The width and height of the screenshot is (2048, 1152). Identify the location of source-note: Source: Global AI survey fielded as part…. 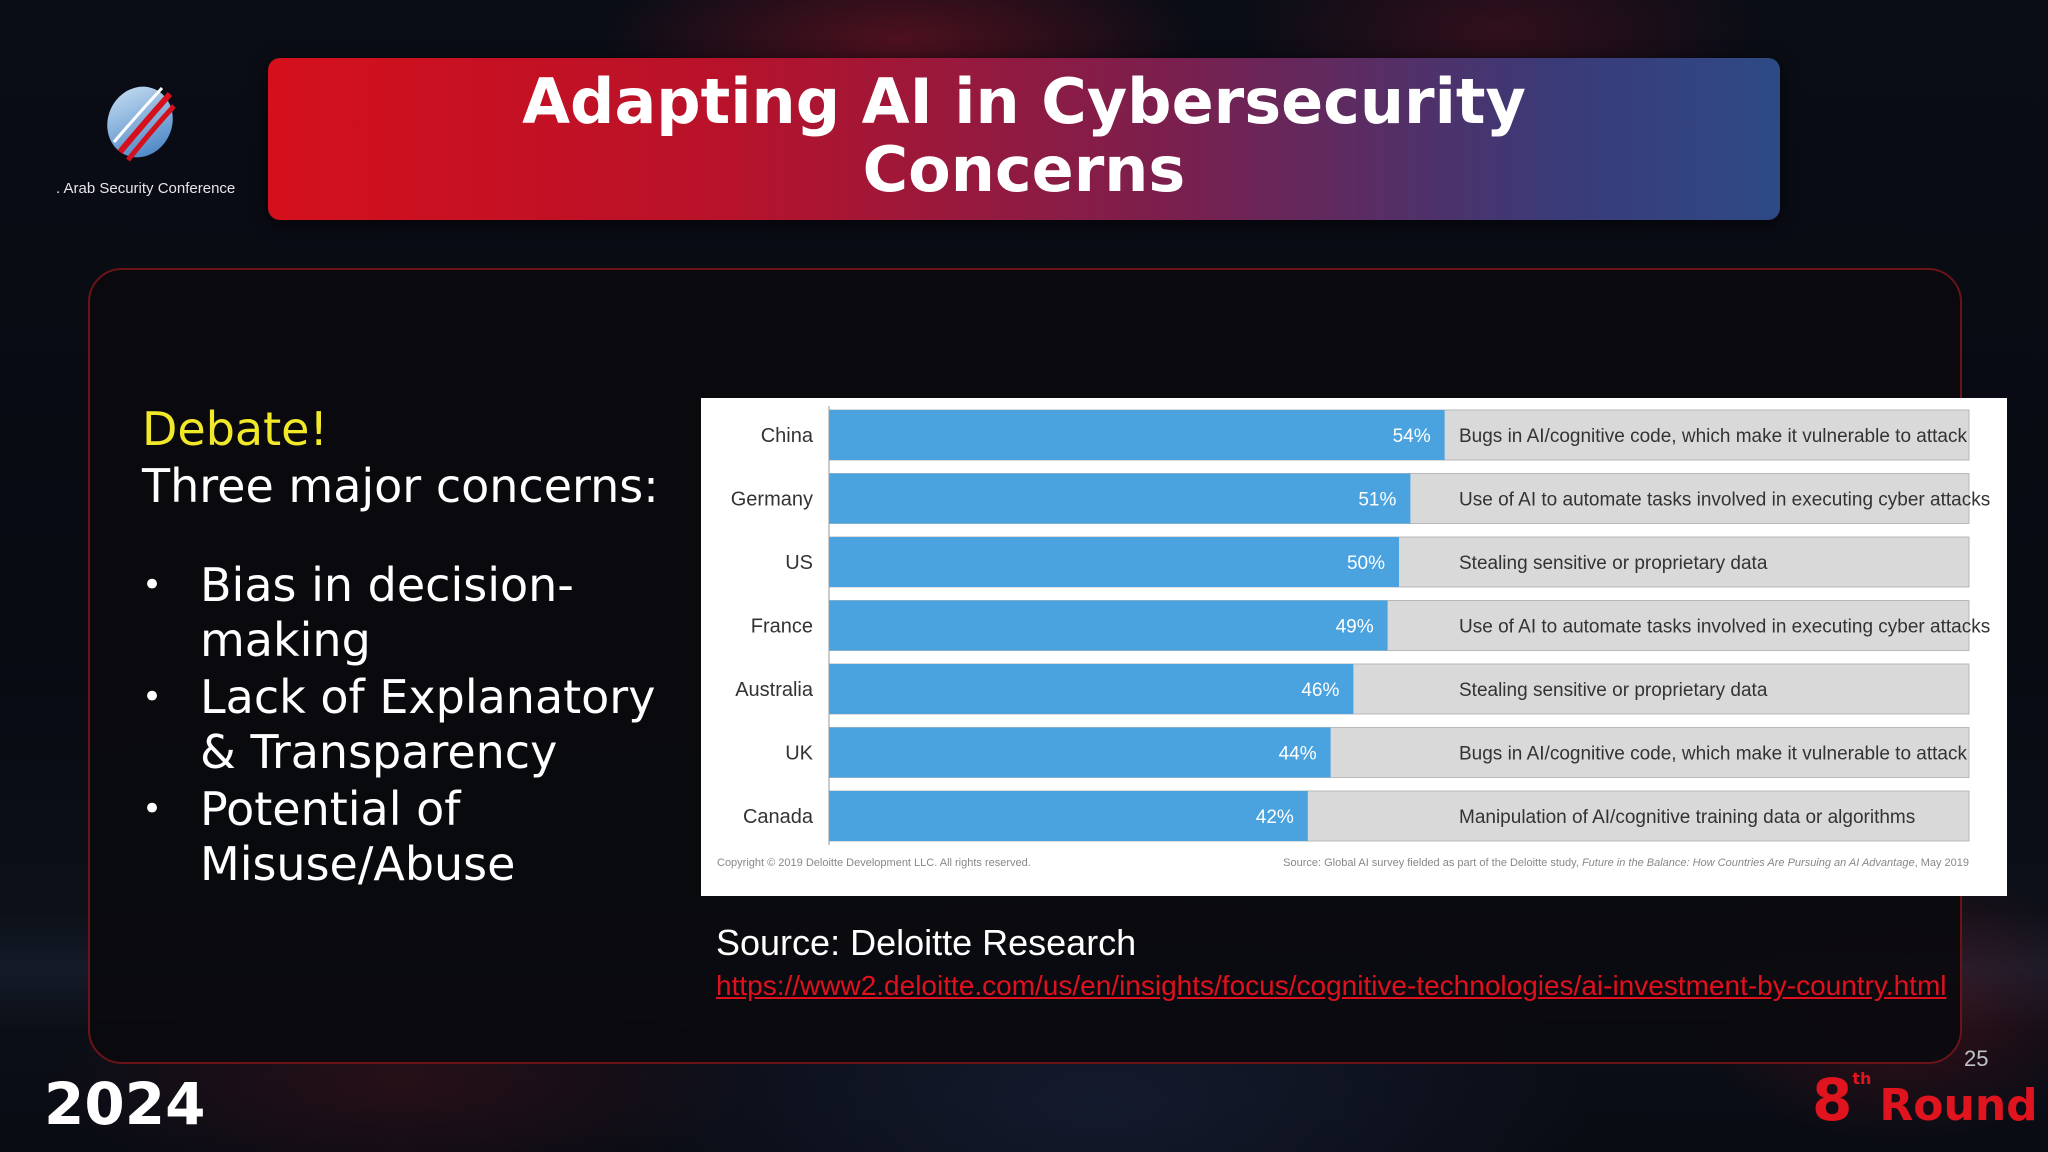
(1626, 863).